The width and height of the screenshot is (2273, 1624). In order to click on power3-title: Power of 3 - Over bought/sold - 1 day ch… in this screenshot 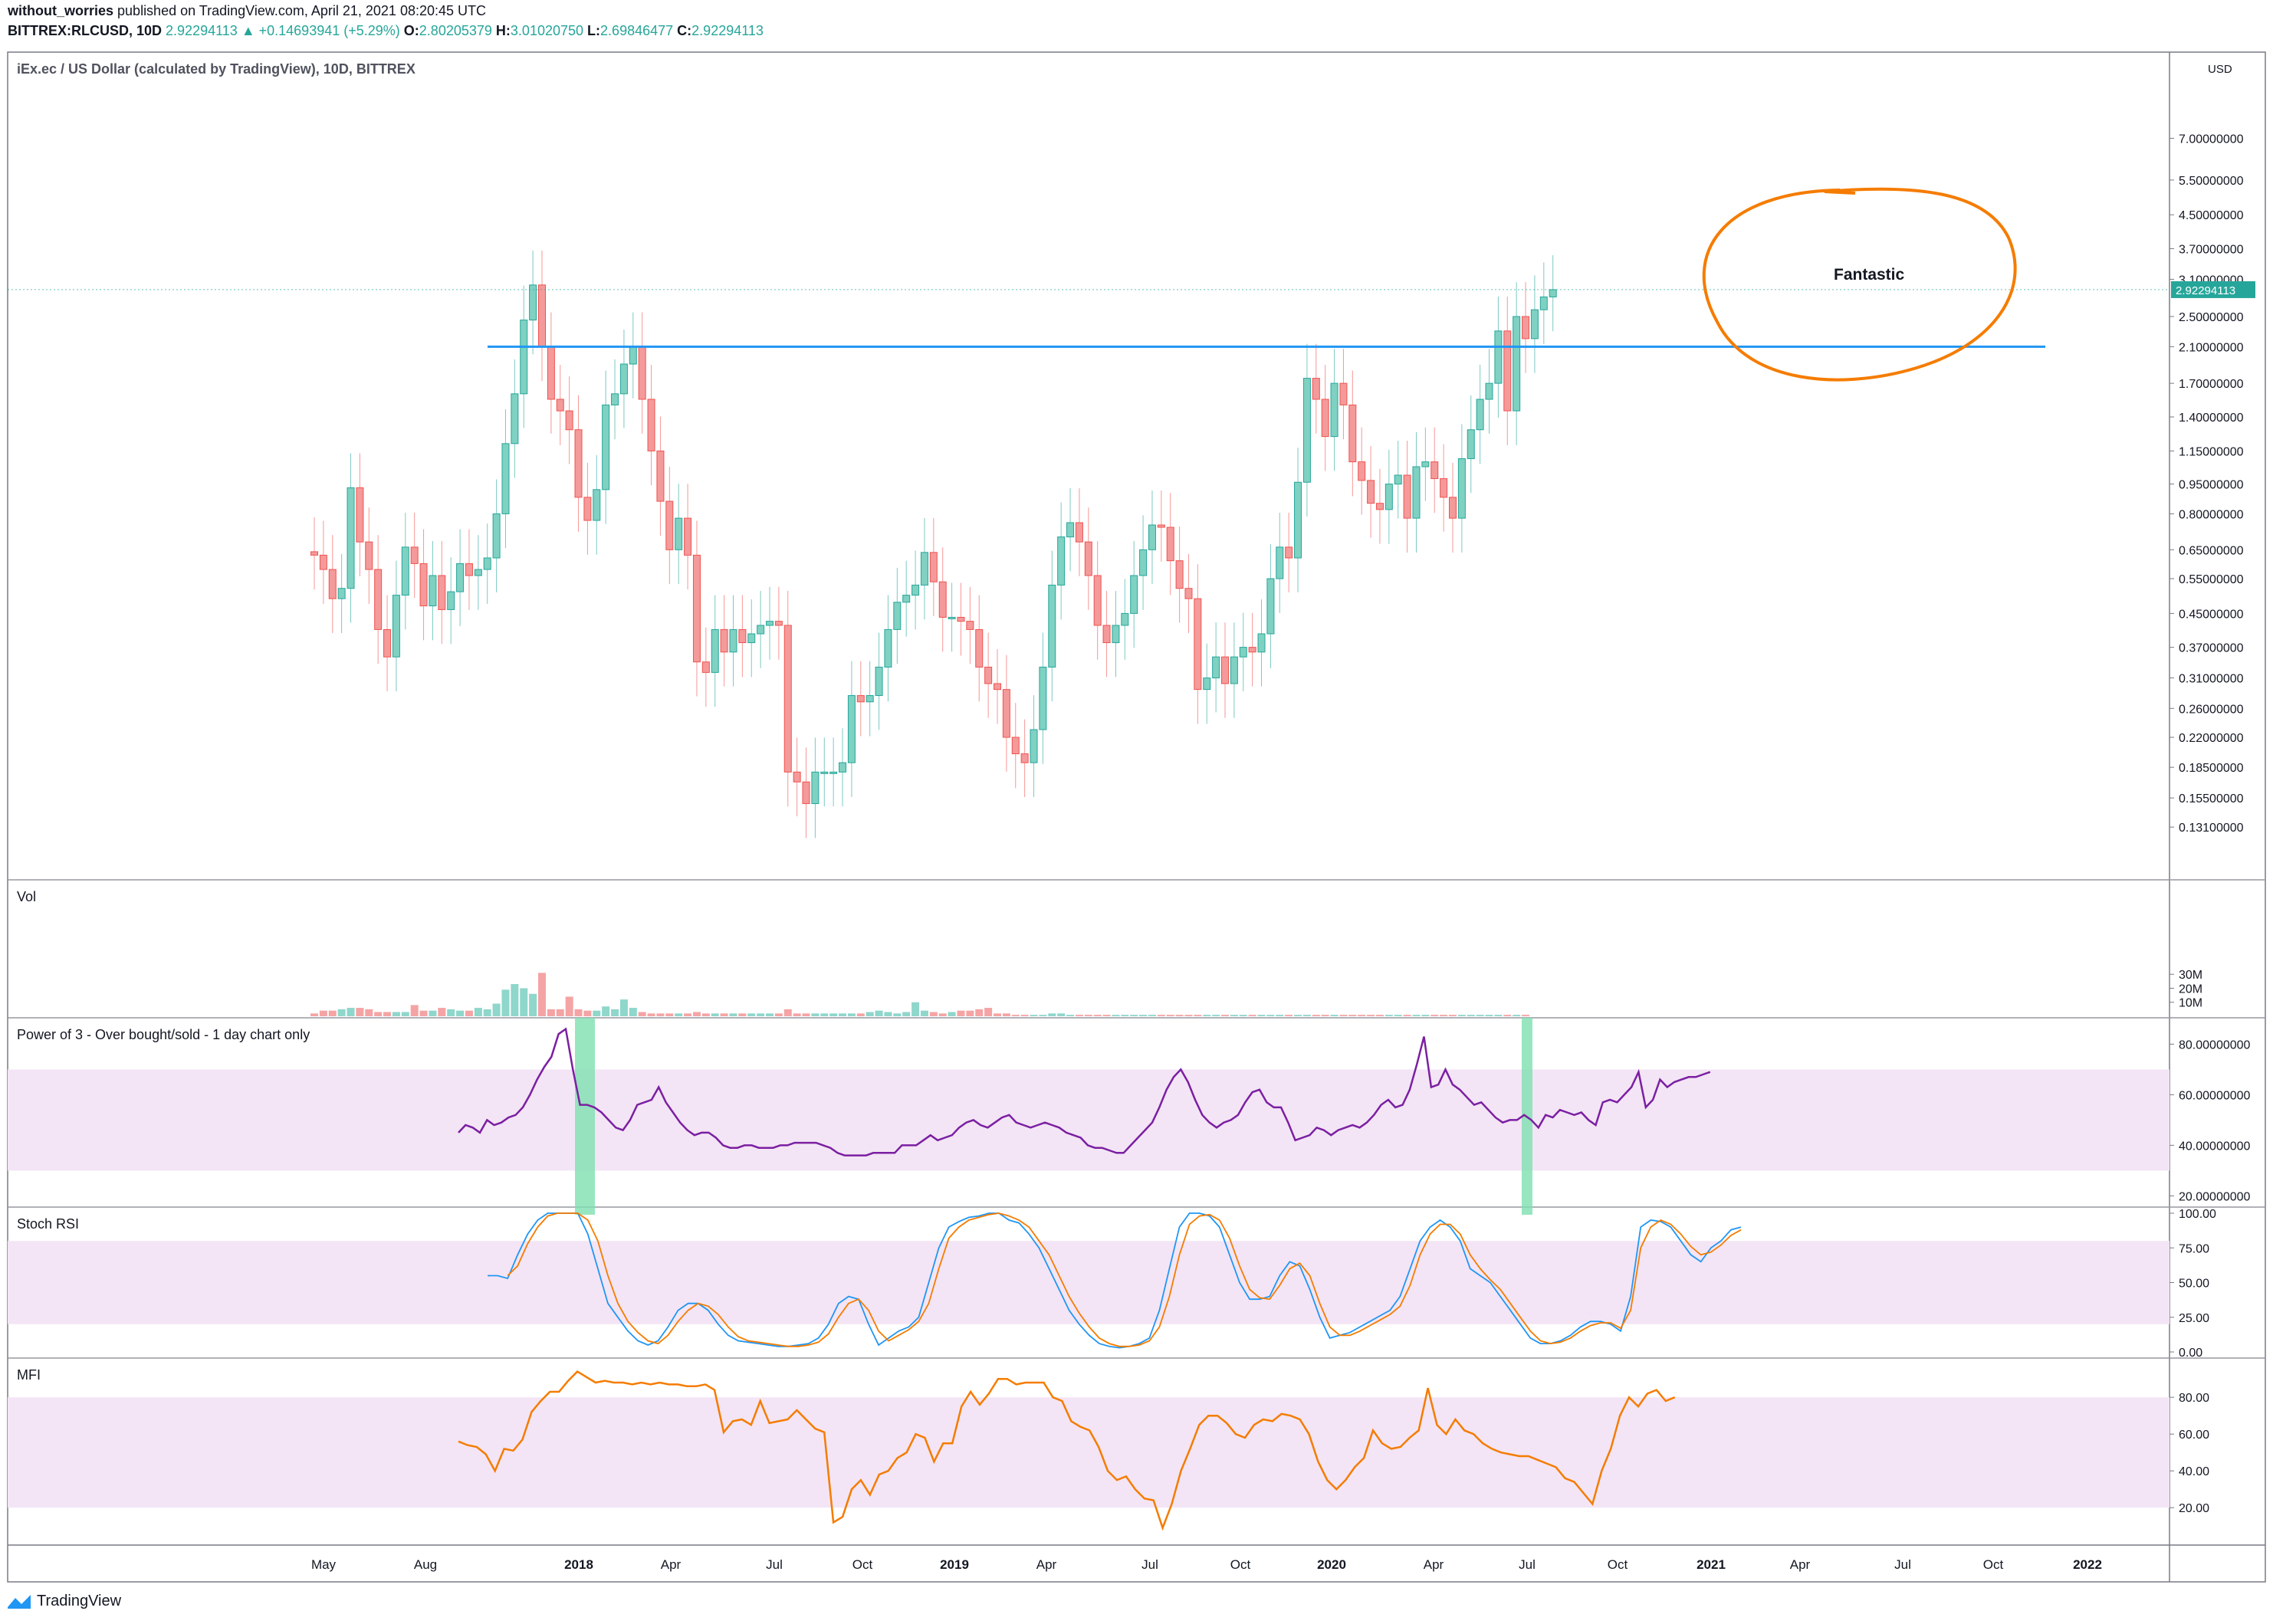, I will do `click(163, 1034)`.